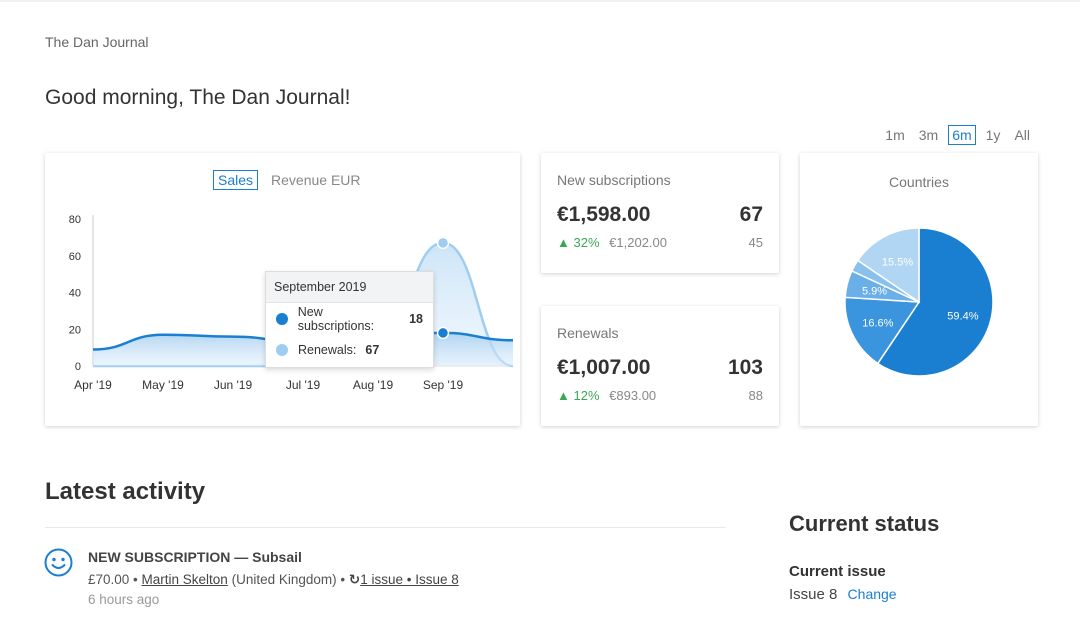 The width and height of the screenshot is (1080, 620). What do you see at coordinates (586, 395) in the screenshot?
I see `change-percent: 12%` at bounding box center [586, 395].